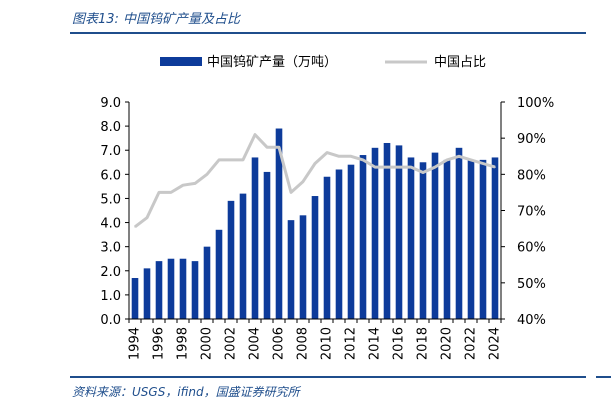 The width and height of the screenshot is (611, 410). What do you see at coordinates (186, 392) in the screenshot?
I see `source-note: 资料来源：USGS，ifind，国盛证券研究所` at bounding box center [186, 392].